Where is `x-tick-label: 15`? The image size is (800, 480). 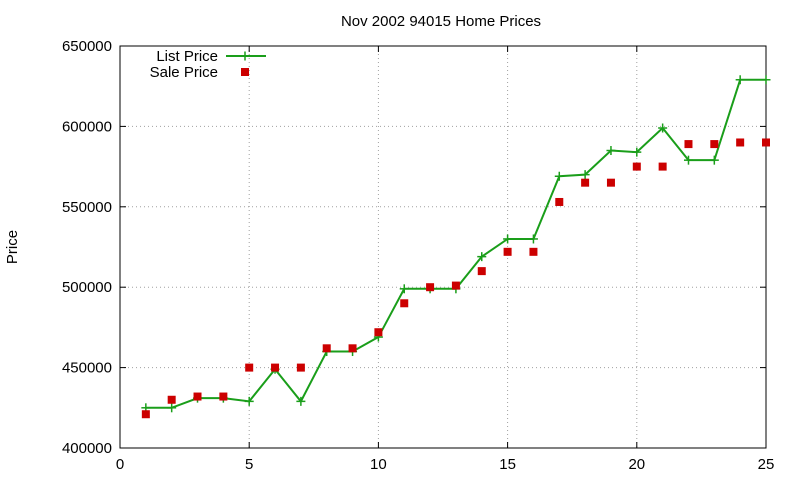
x-tick-label: 15 is located at coordinates (507, 464).